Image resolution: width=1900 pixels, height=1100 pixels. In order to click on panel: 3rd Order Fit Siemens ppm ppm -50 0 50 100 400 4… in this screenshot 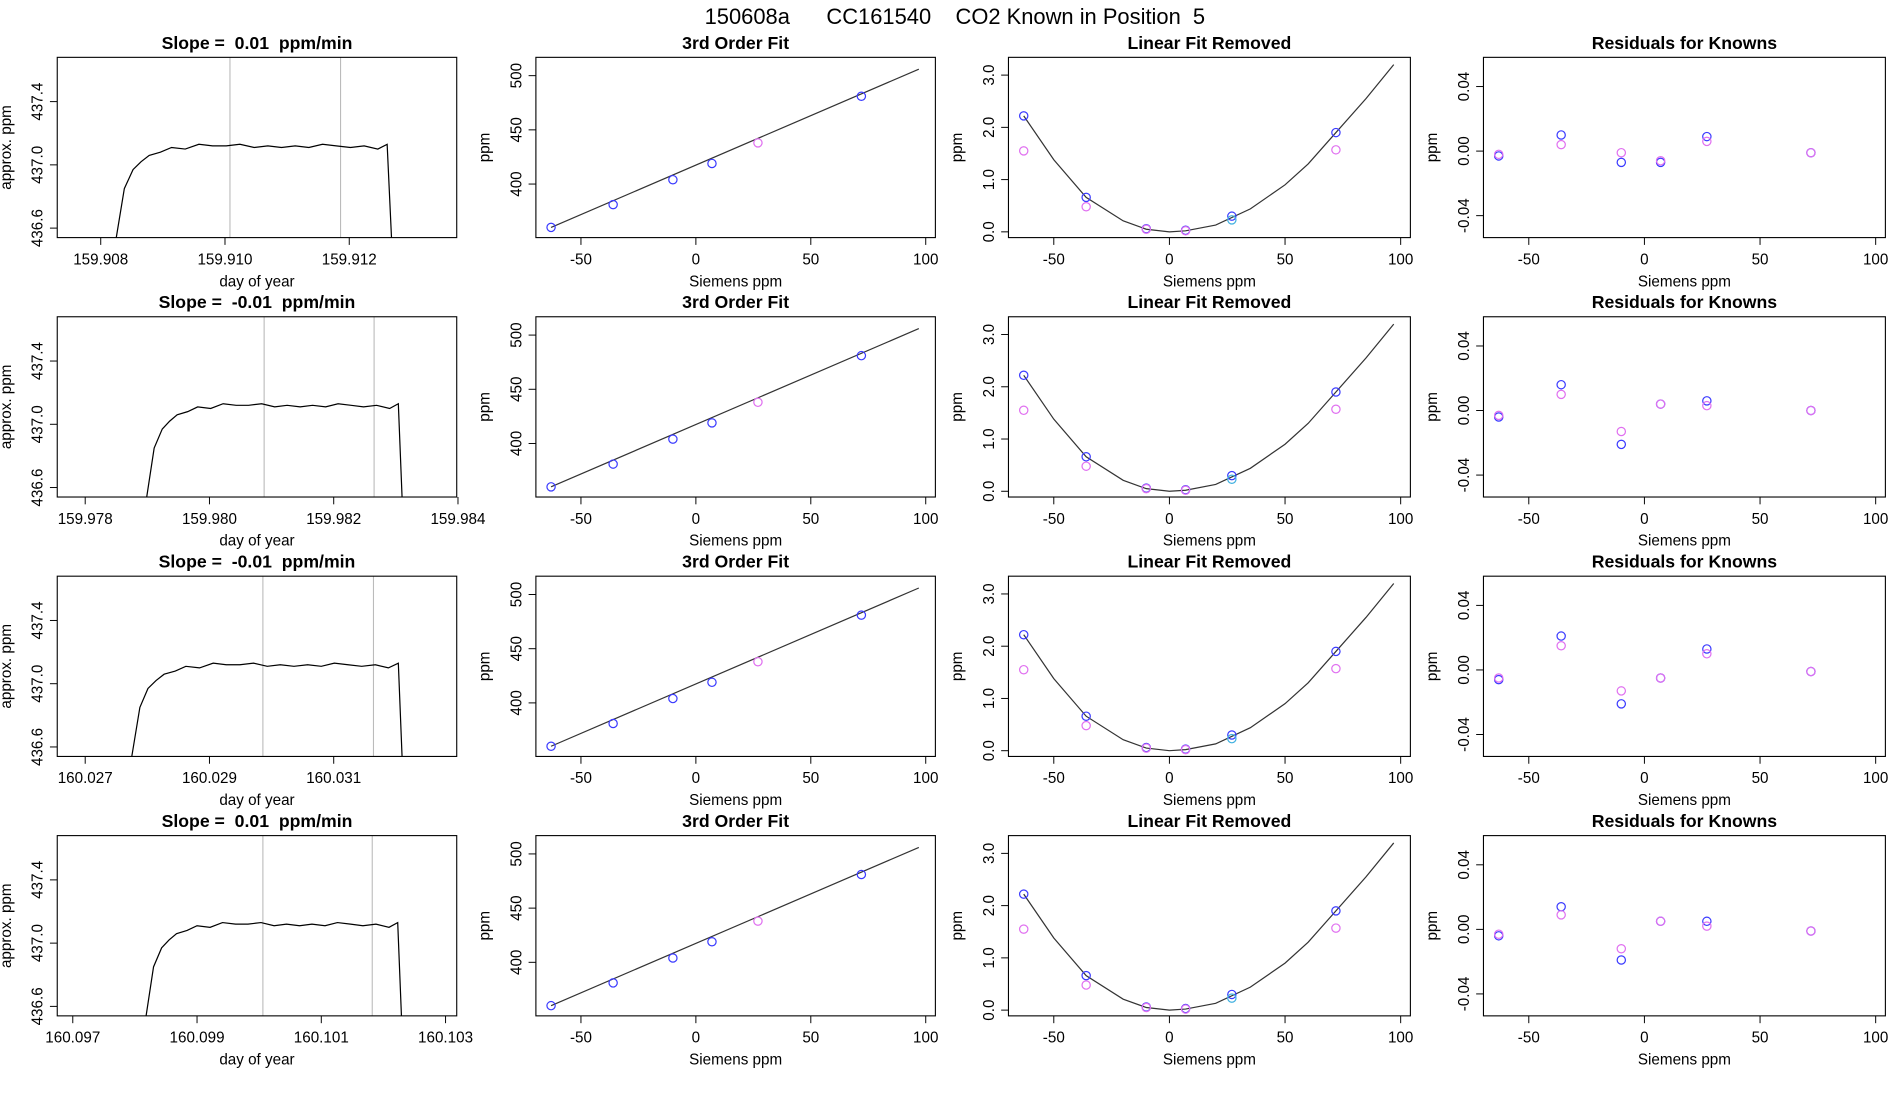, I will do `click(708, 420)`.